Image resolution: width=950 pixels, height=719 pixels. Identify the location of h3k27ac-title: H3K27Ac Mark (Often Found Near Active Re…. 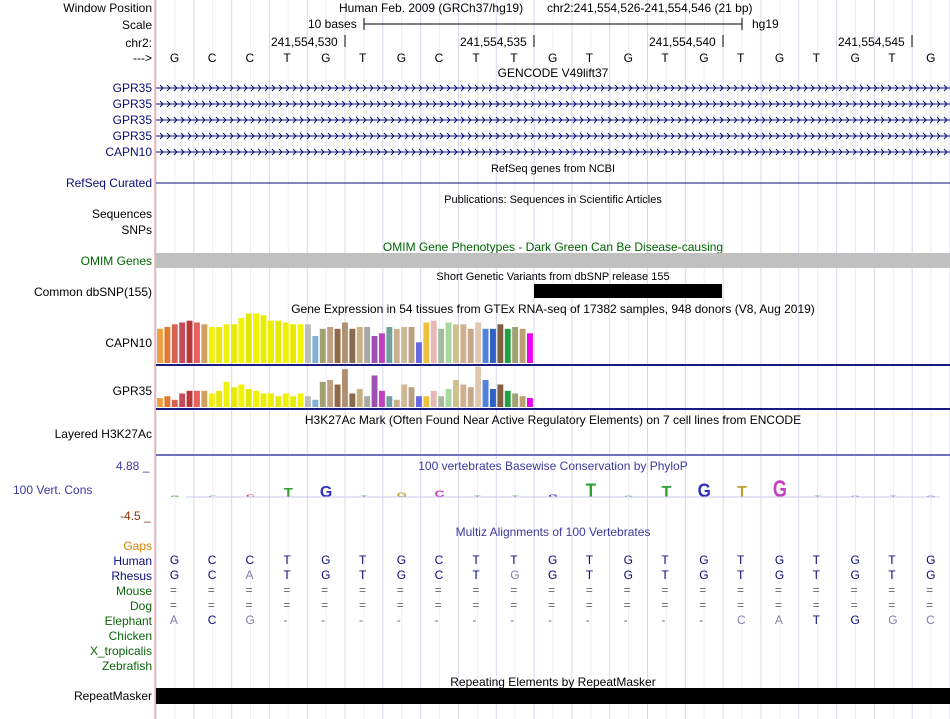
(553, 420).